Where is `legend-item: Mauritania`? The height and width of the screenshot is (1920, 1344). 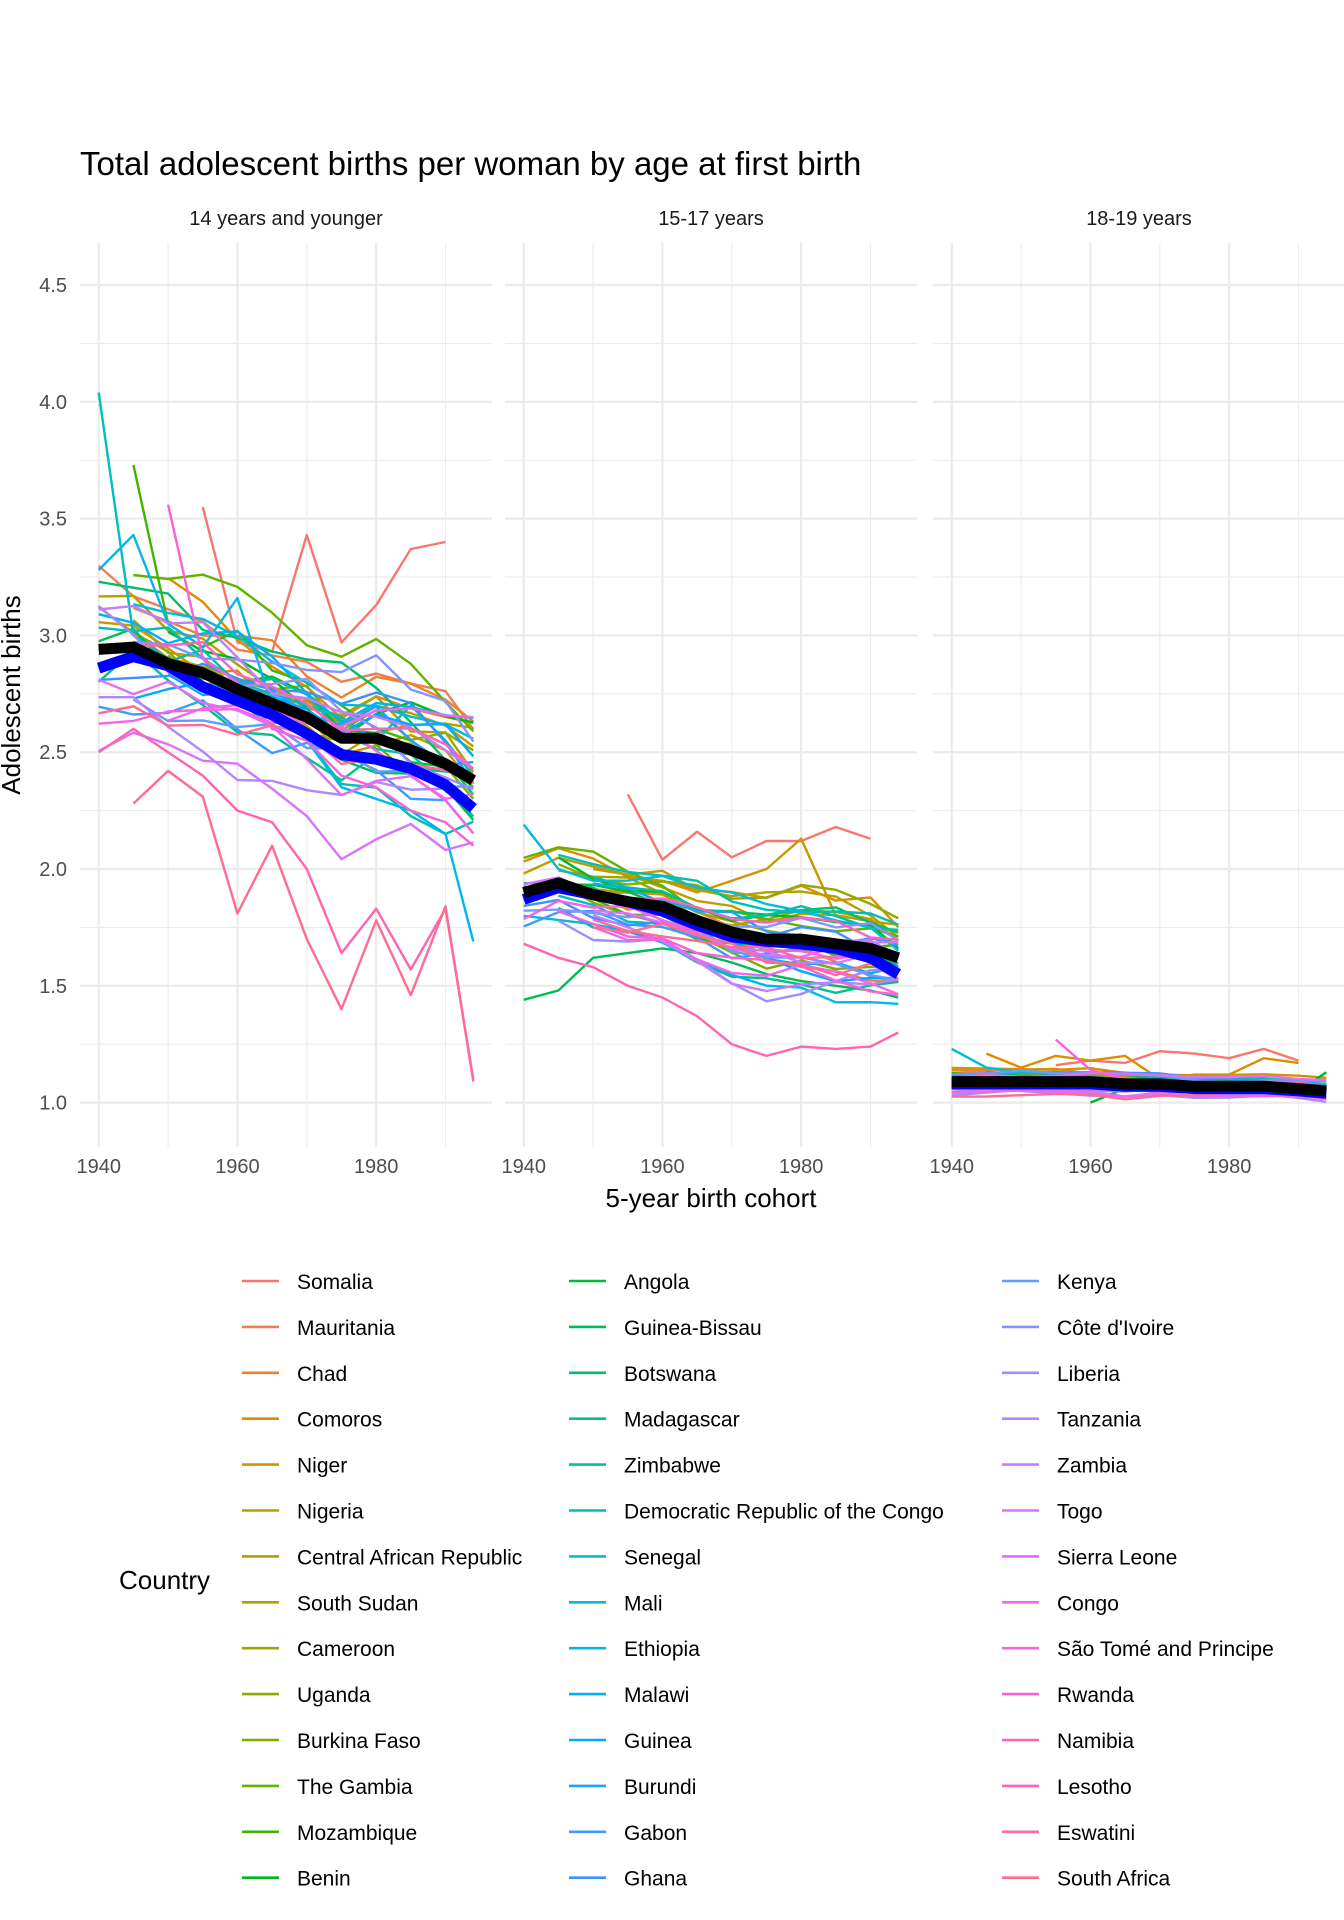 legend-item: Mauritania is located at coordinates (318, 1328).